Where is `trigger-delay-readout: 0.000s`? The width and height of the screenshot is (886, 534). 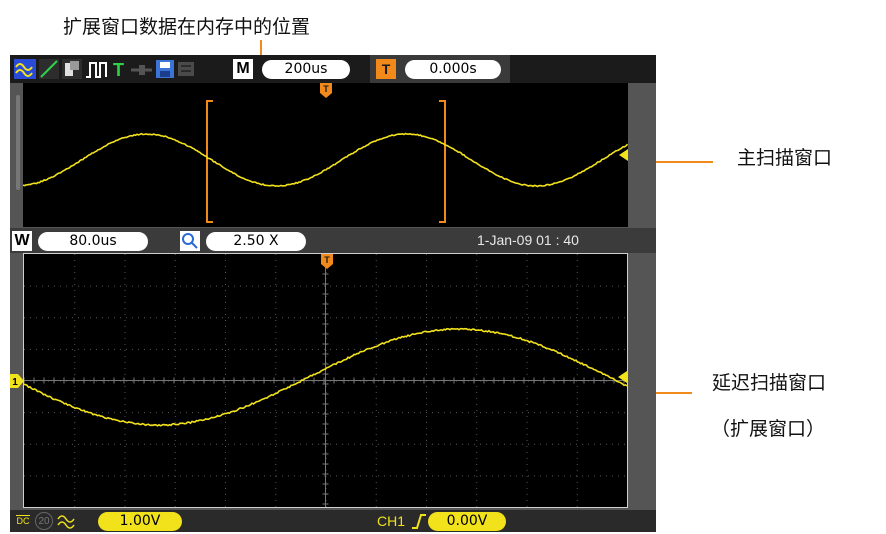 trigger-delay-readout: 0.000s is located at coordinates (453, 69).